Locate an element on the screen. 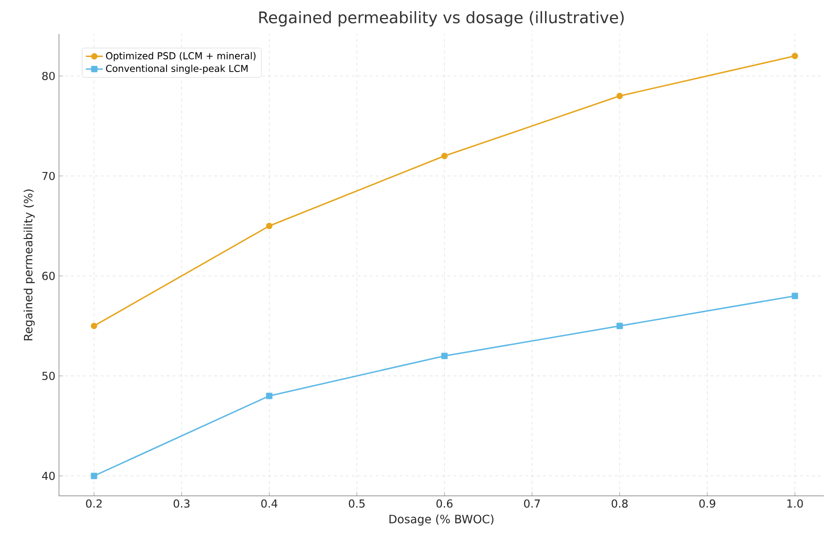 The width and height of the screenshot is (824, 542). y-tick-label: 70 is located at coordinates (48, 176).